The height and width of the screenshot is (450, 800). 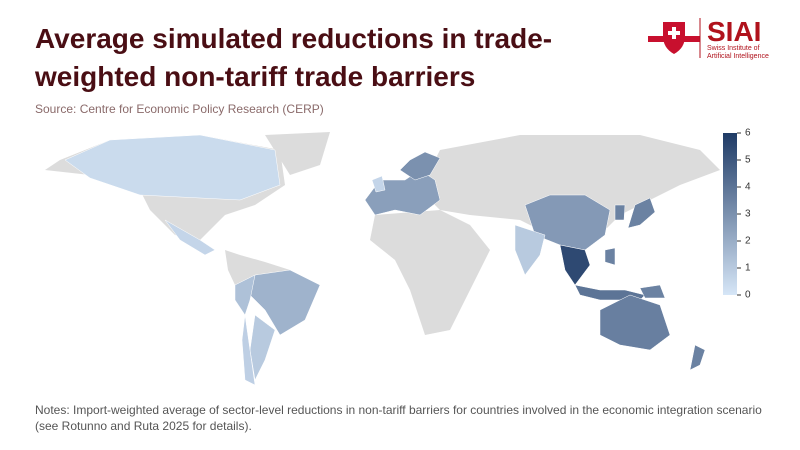 I want to click on colorbar-tick-label: 2, so click(x=748, y=241).